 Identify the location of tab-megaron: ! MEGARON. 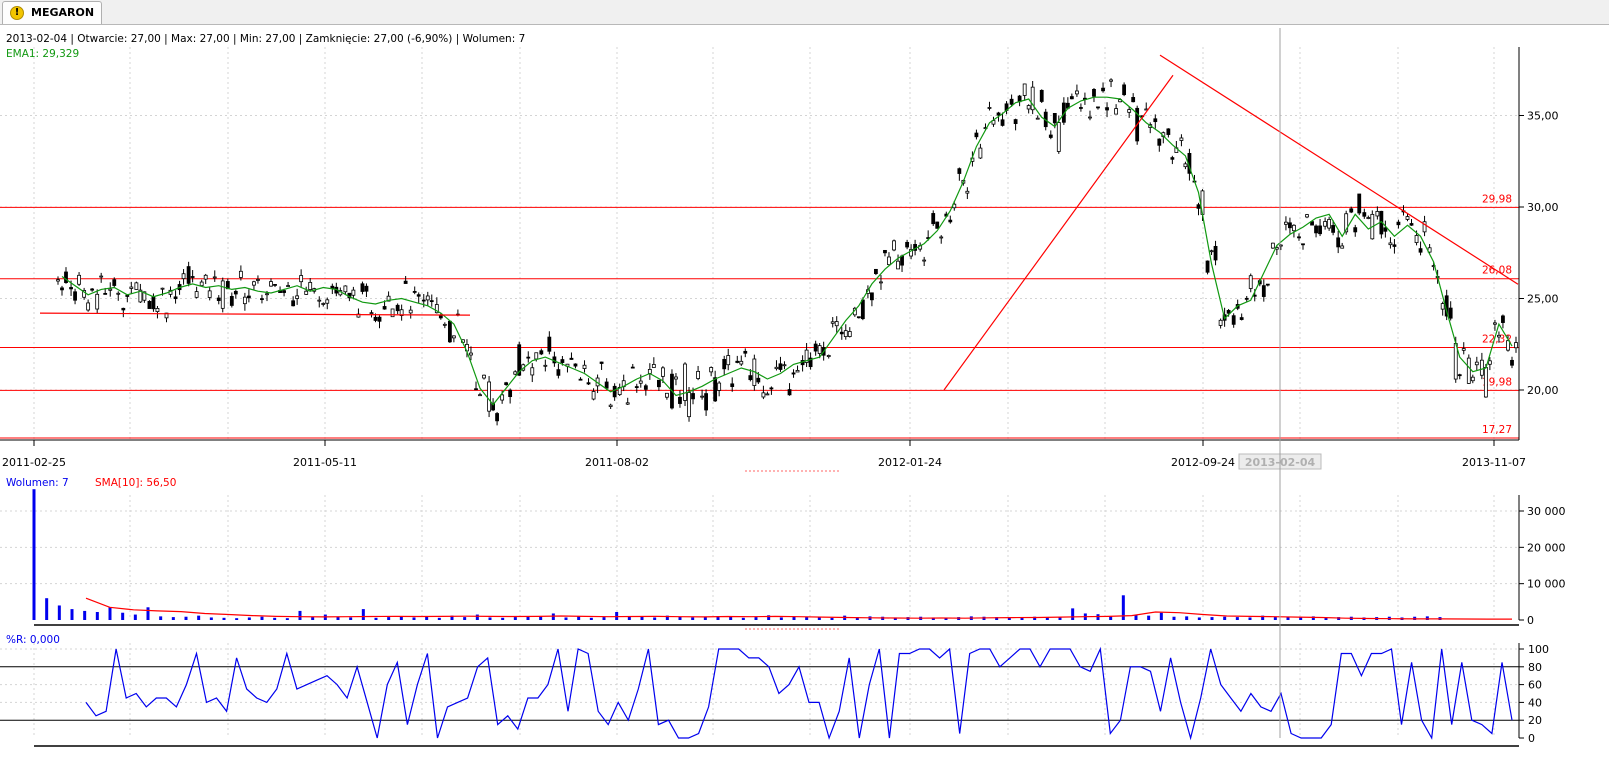
(52, 12).